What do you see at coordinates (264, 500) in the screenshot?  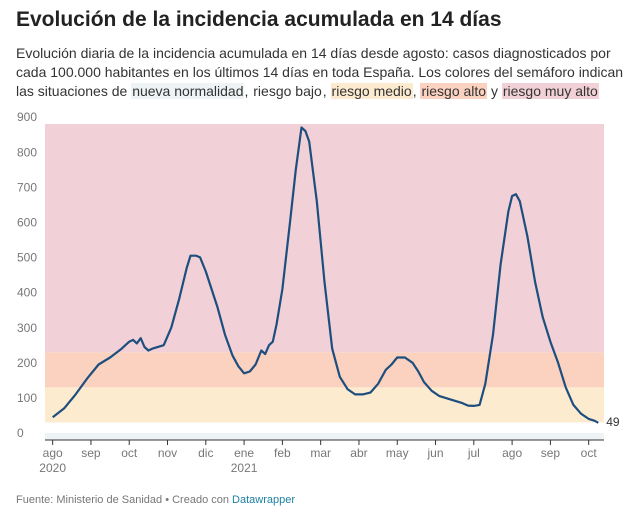 I see `footer-link: Datawrapper` at bounding box center [264, 500].